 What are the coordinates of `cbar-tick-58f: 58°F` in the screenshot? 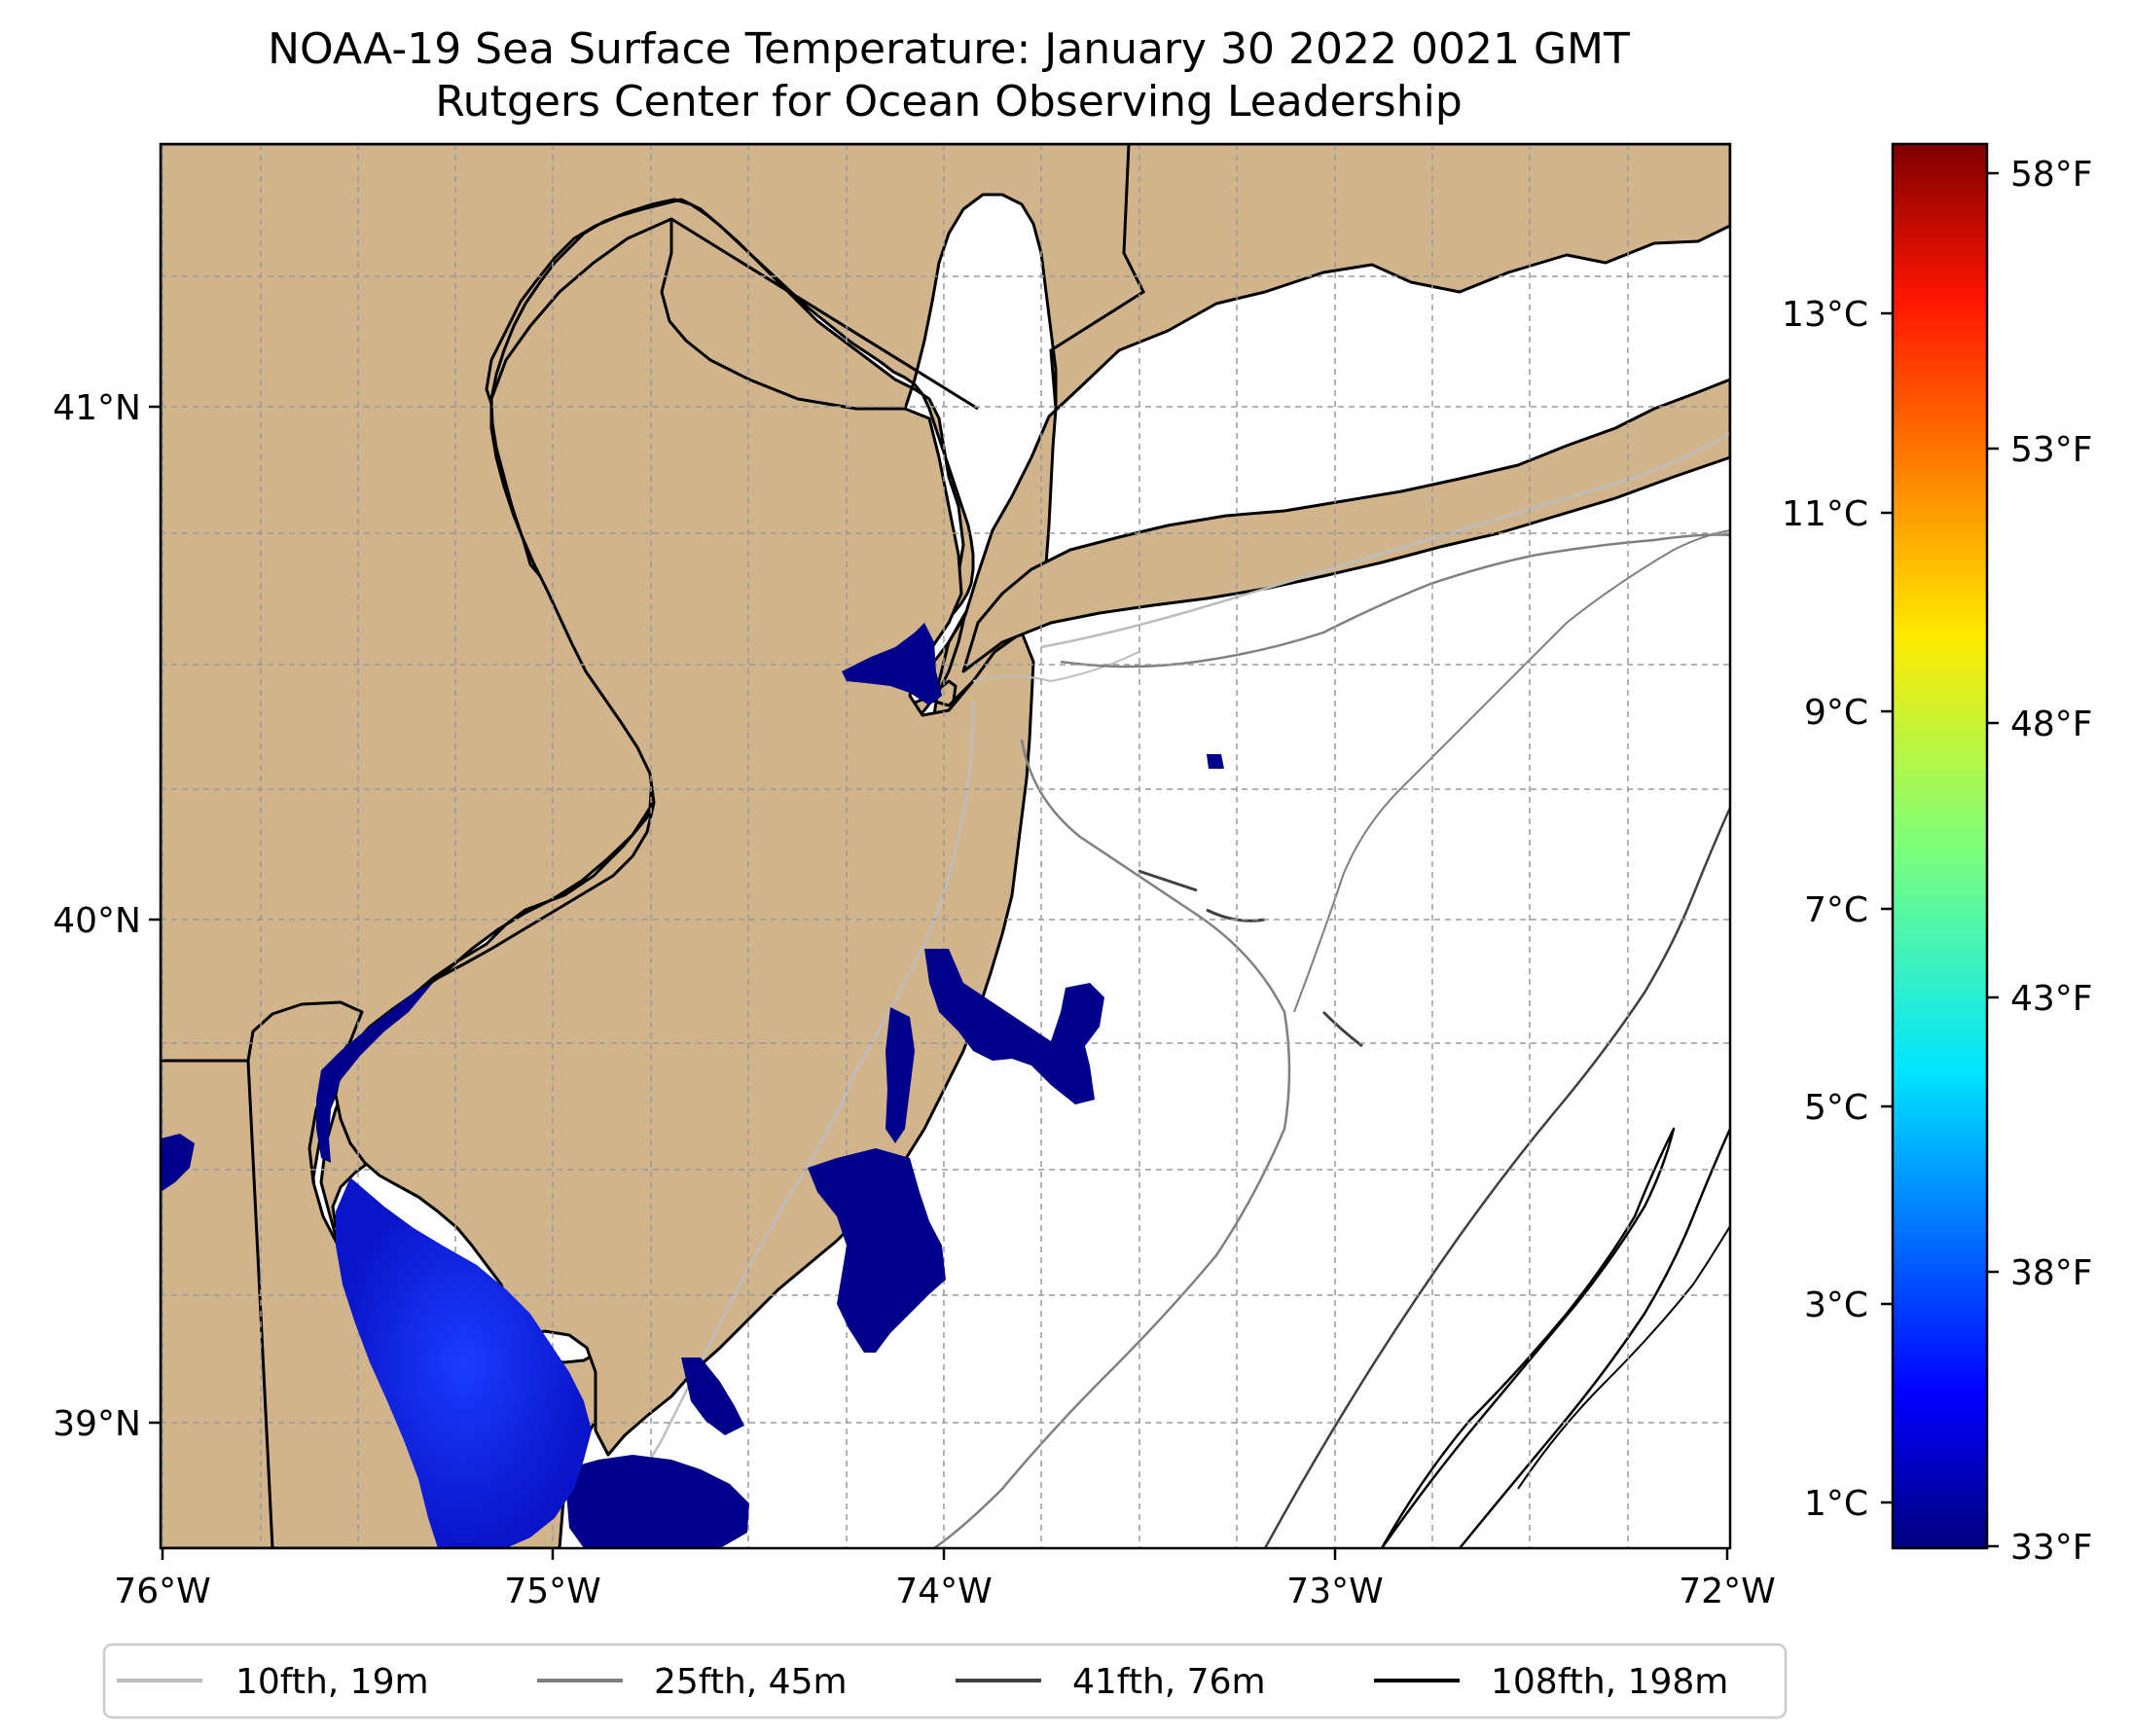 It's located at (2052, 175).